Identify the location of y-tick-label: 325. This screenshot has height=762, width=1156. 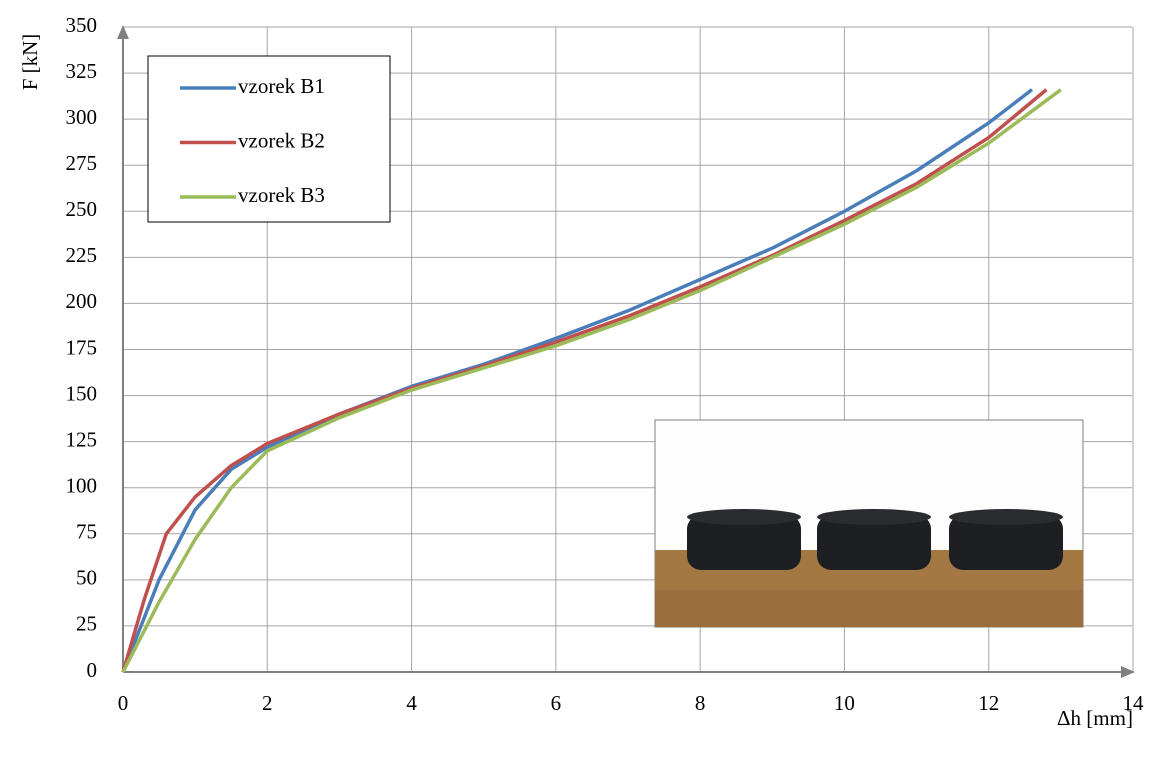
(82, 71).